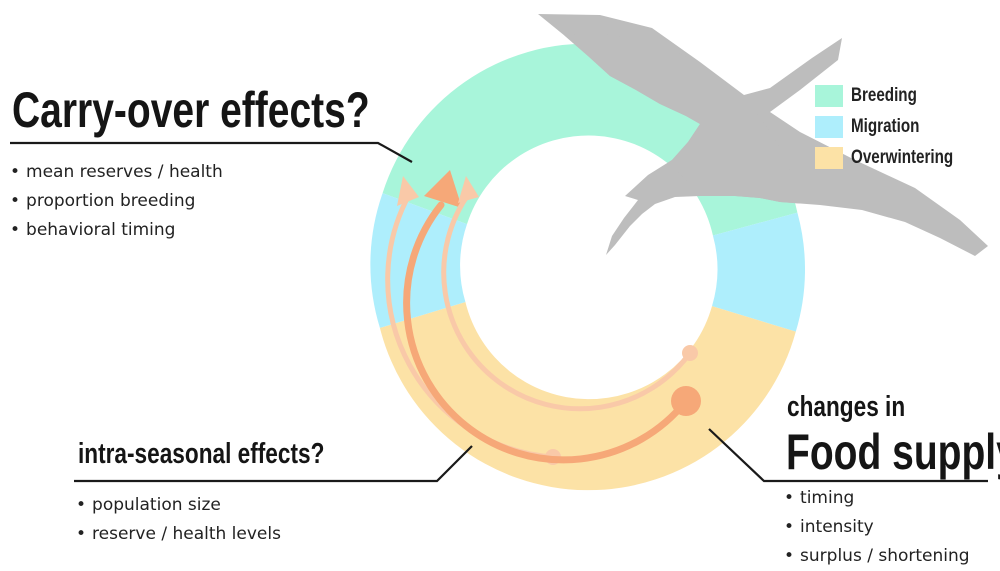  I want to click on intra-seasonal-bullet-list: population size reserve / health levels, so click(178, 520).